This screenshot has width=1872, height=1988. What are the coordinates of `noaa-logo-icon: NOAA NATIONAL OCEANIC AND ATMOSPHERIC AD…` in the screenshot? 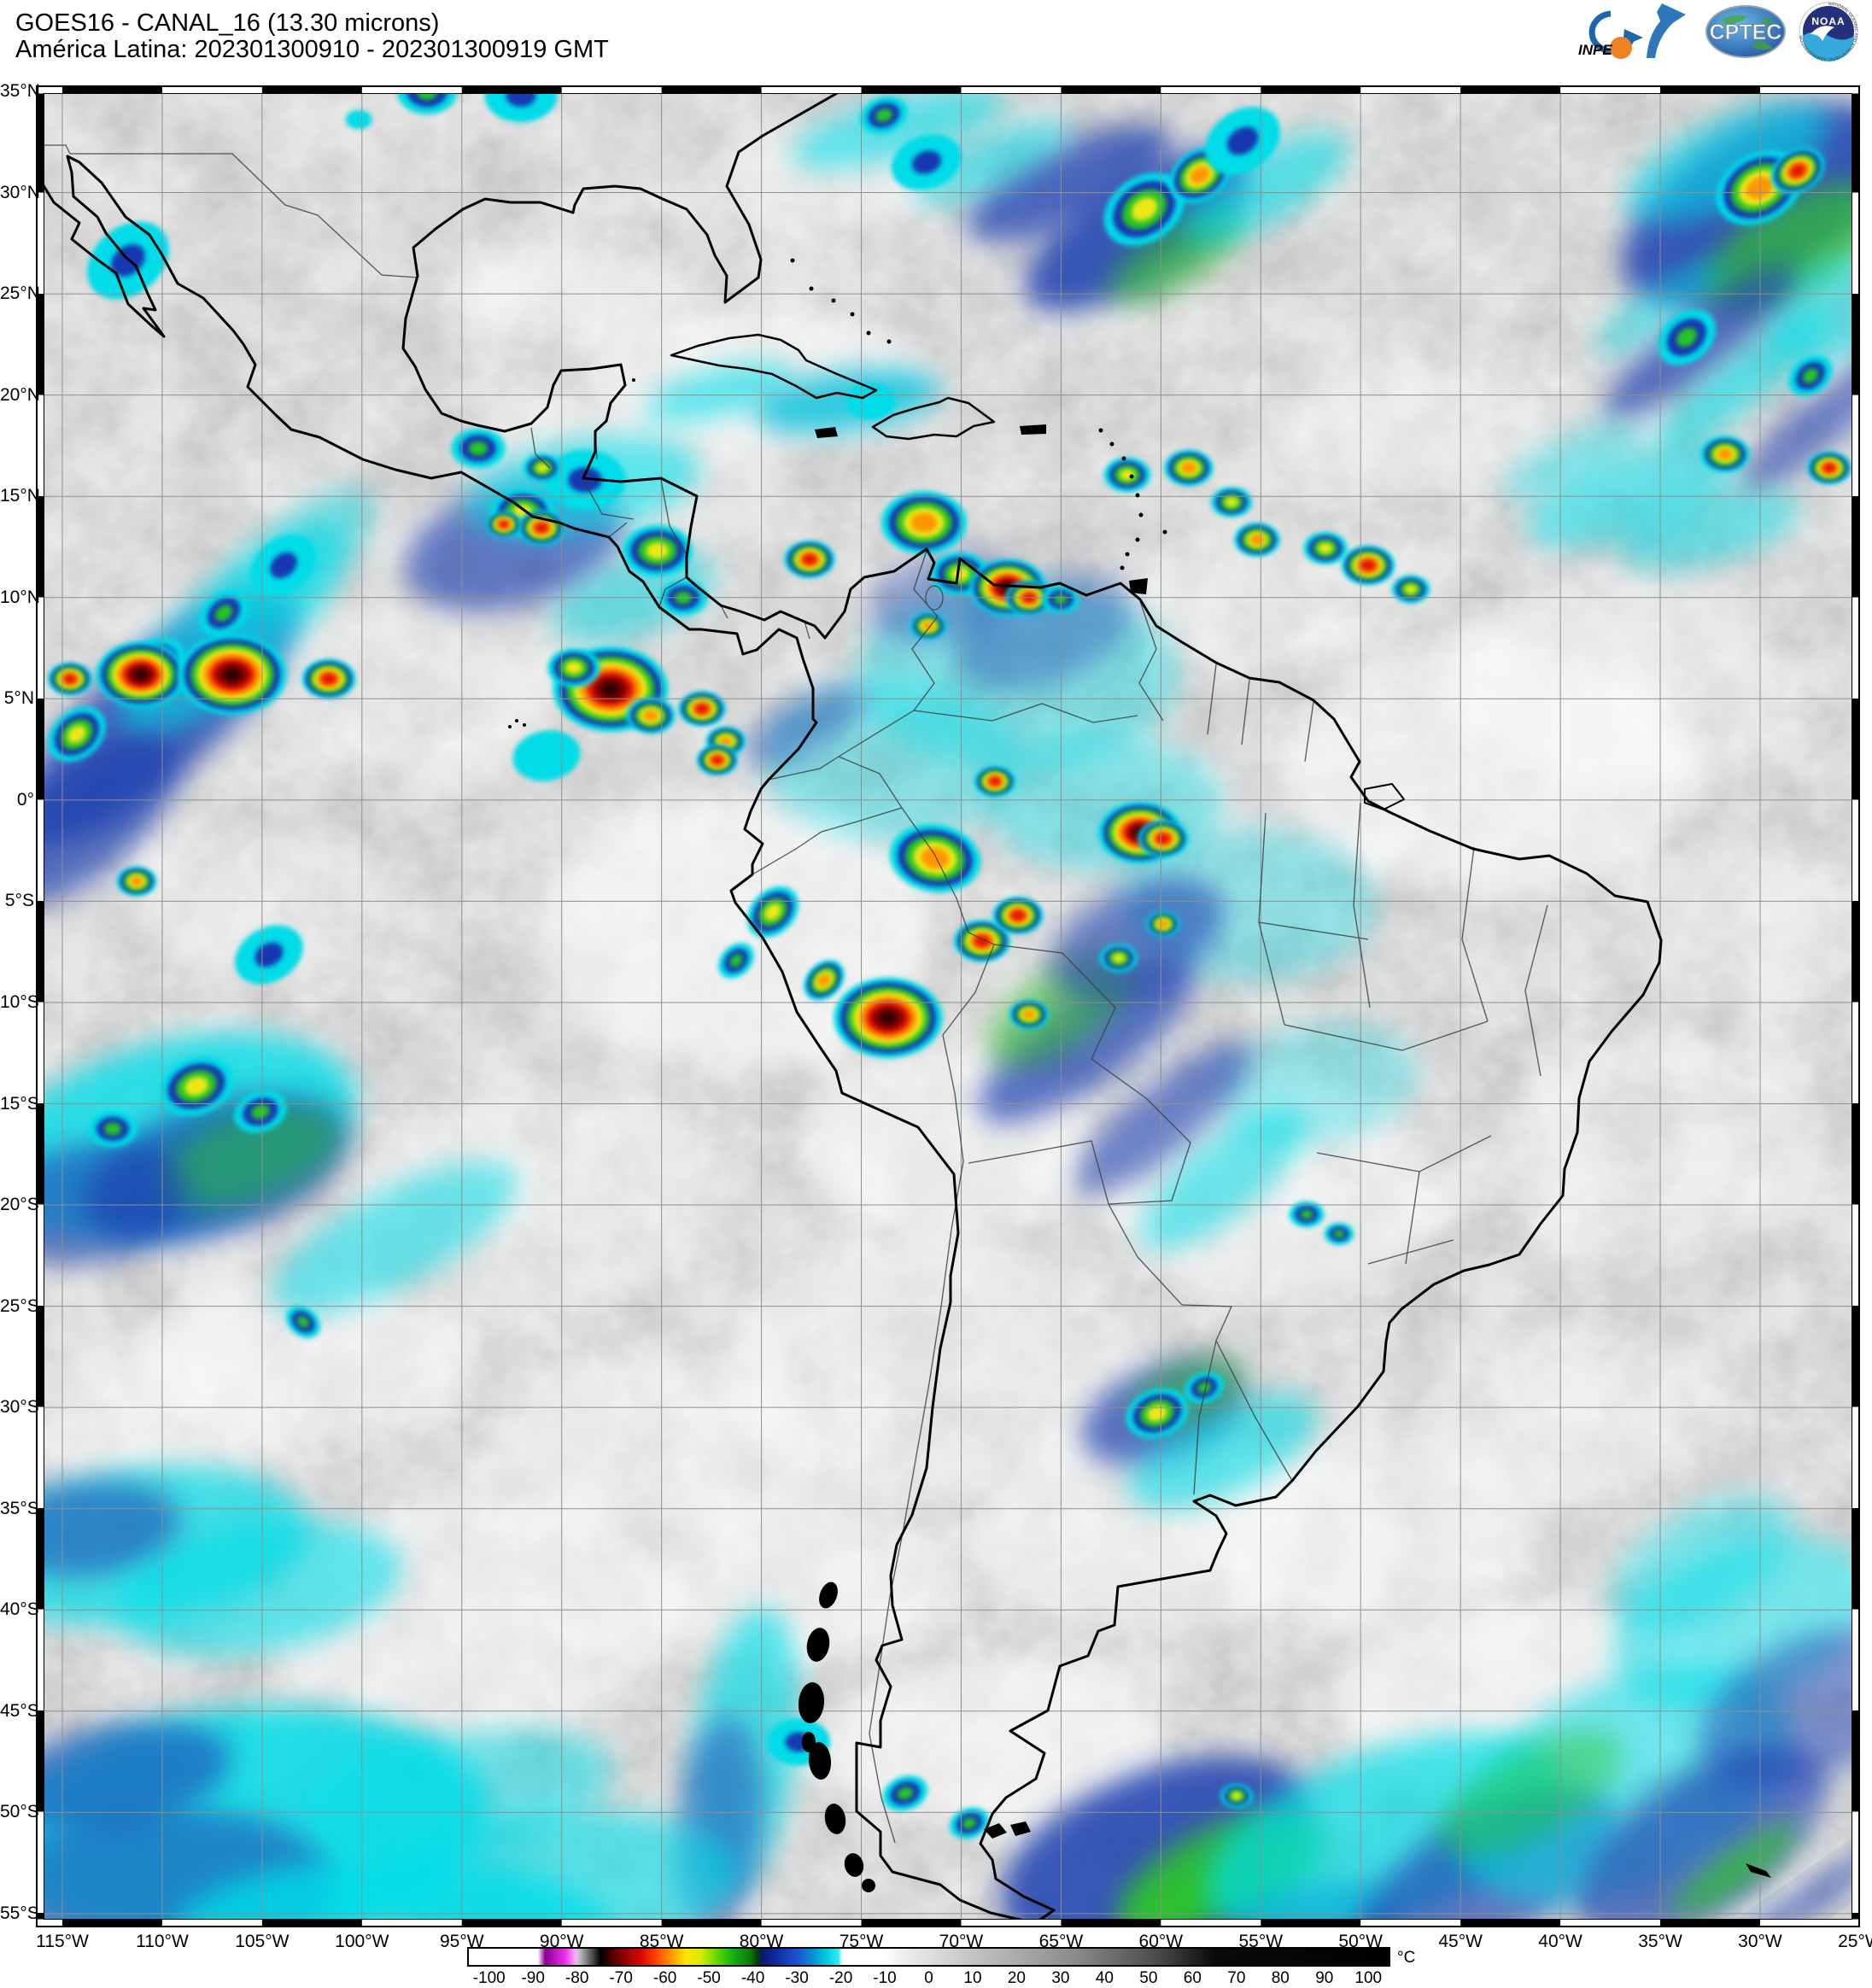 It's located at (1828, 31).